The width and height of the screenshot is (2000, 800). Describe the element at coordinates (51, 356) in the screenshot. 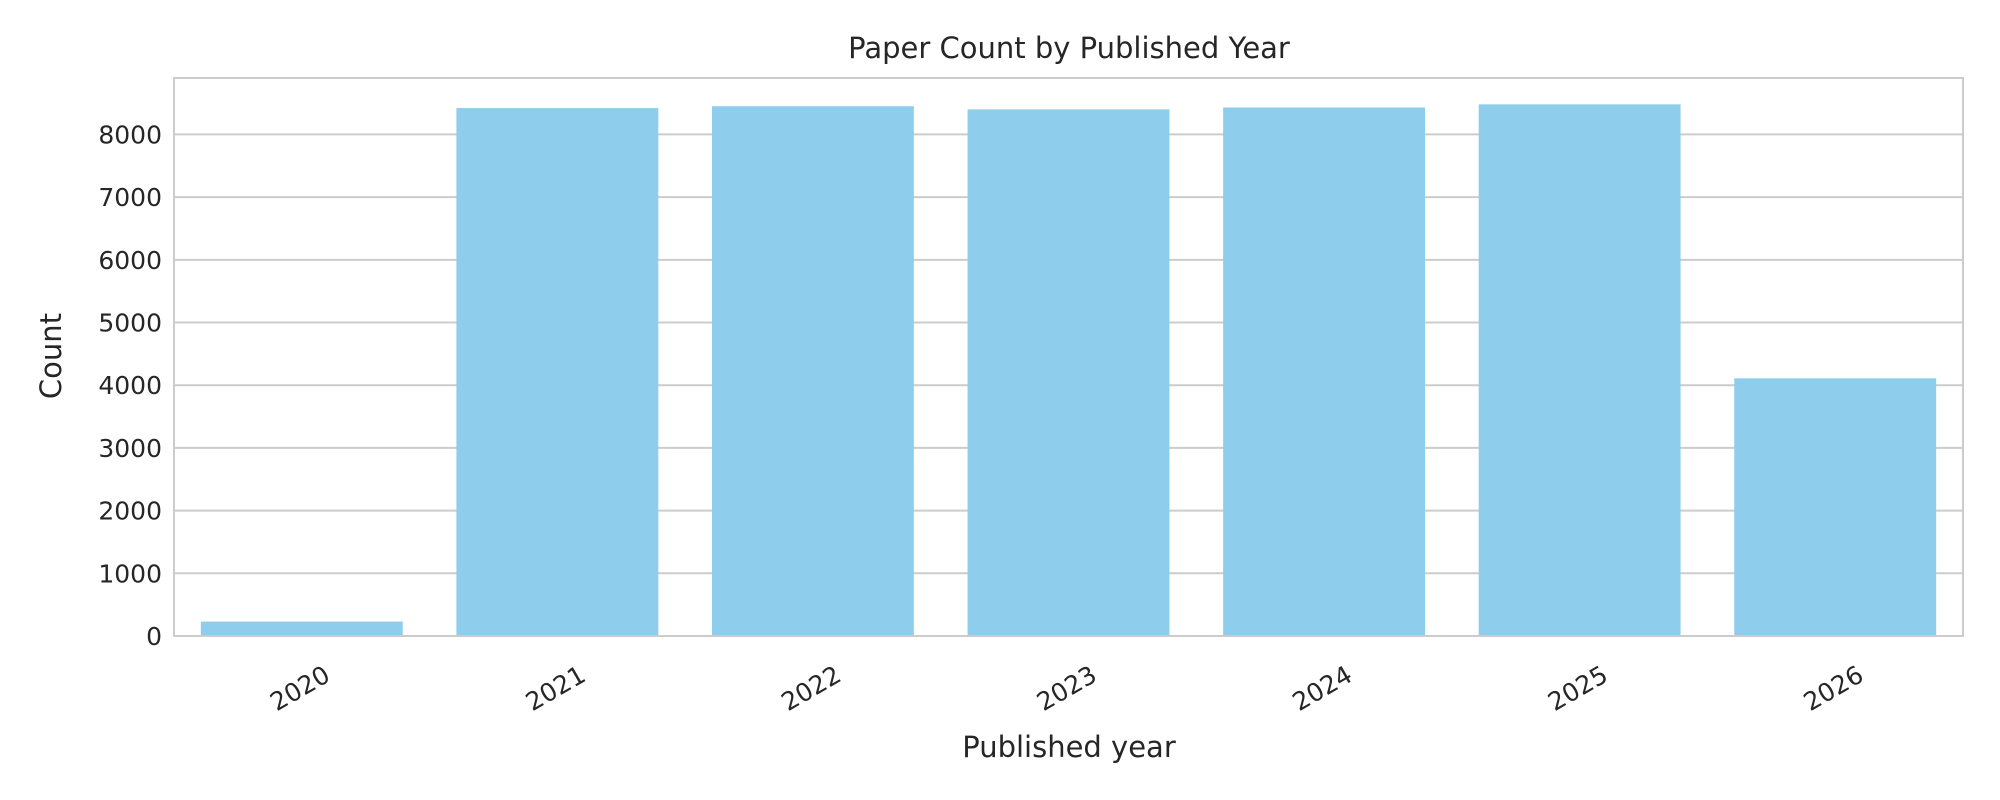

I see `y-axis-label: Count` at that location.